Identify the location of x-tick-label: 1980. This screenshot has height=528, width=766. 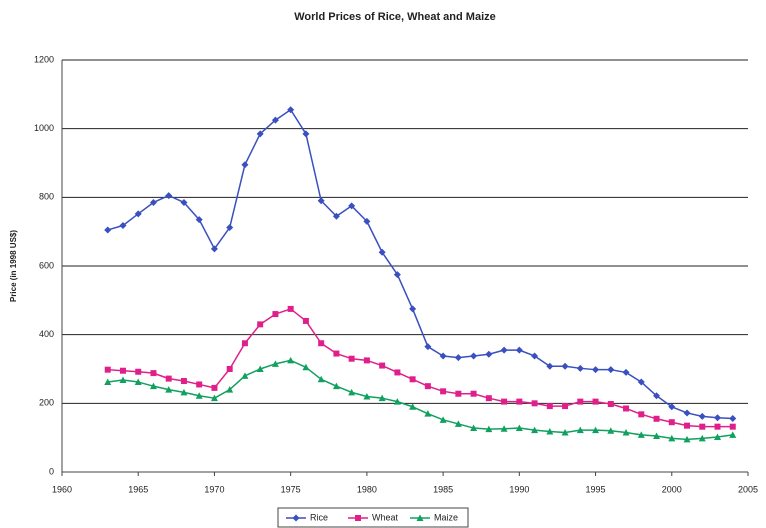
(367, 489).